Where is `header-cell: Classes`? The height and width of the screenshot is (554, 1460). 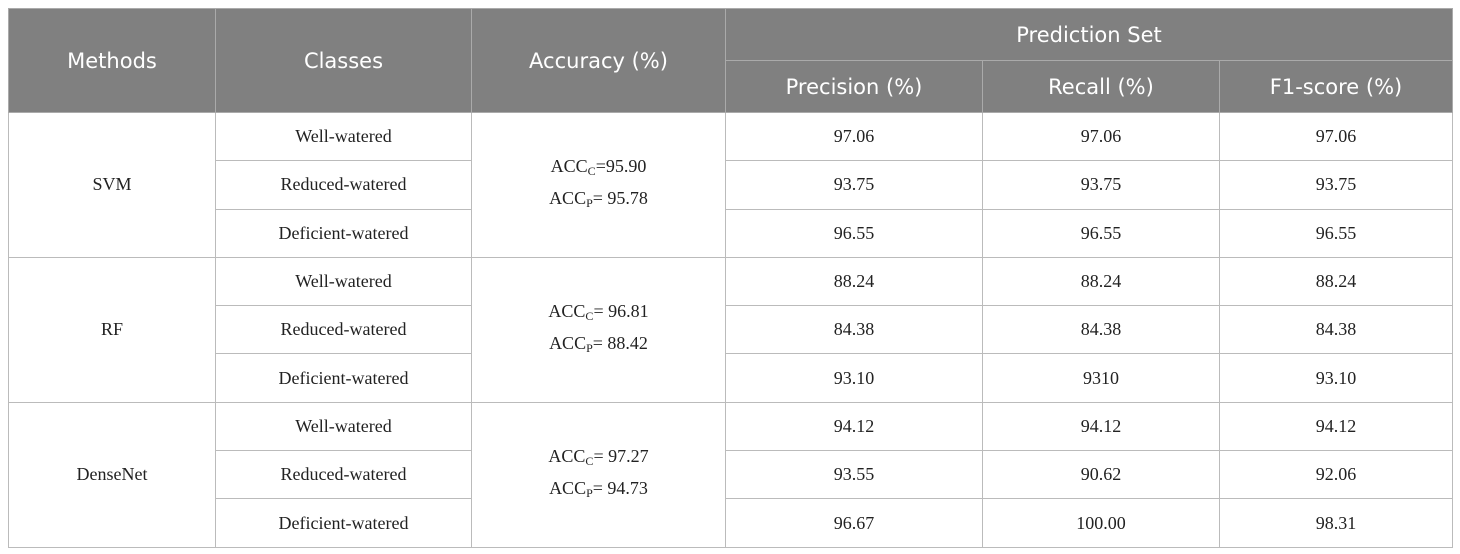
header-cell: Classes is located at coordinates (343, 60).